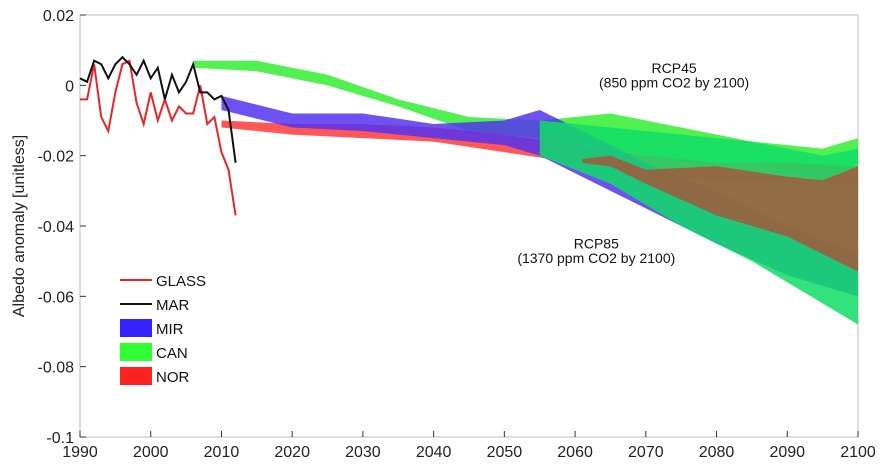 The image size is (888, 475). What do you see at coordinates (173, 305) in the screenshot?
I see `legend-label-mar: MAR` at bounding box center [173, 305].